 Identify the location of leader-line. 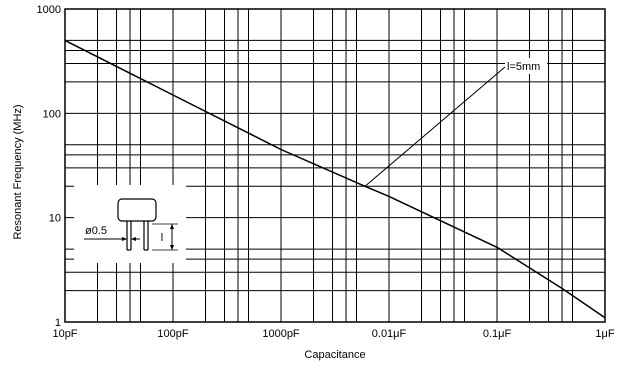
(435, 126).